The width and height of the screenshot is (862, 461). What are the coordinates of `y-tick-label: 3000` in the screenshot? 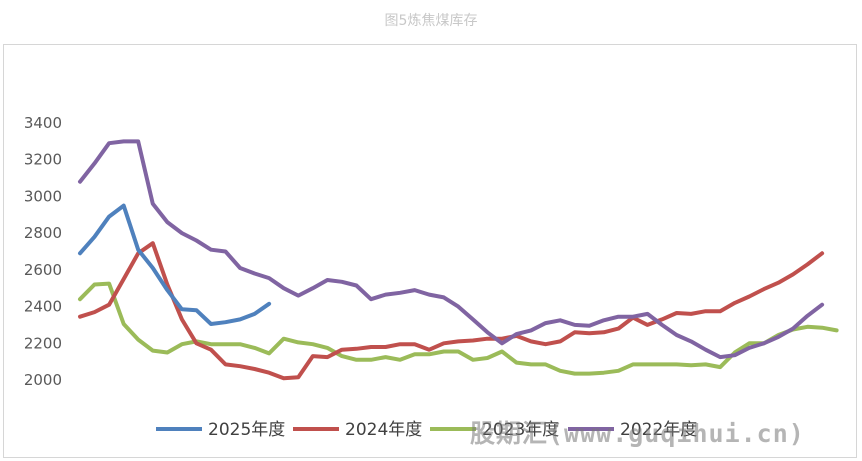 It's located at (43, 196).